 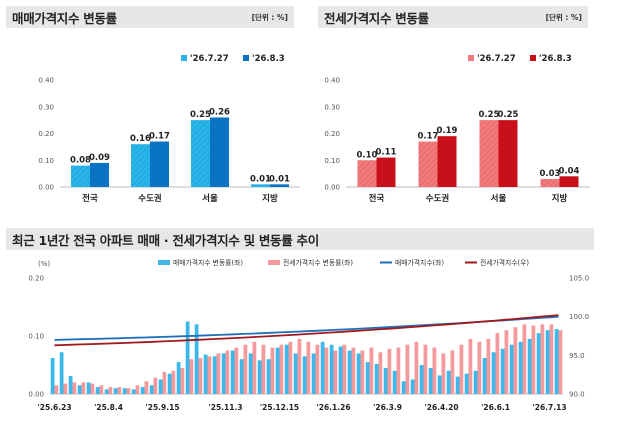 I want to click on legend-label: 매매가격지수 변동률(좌), so click(x=208, y=262).